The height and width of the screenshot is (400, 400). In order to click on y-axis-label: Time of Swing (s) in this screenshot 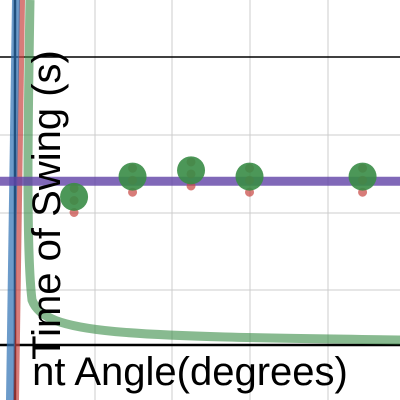, I will do `click(47, 205)`.